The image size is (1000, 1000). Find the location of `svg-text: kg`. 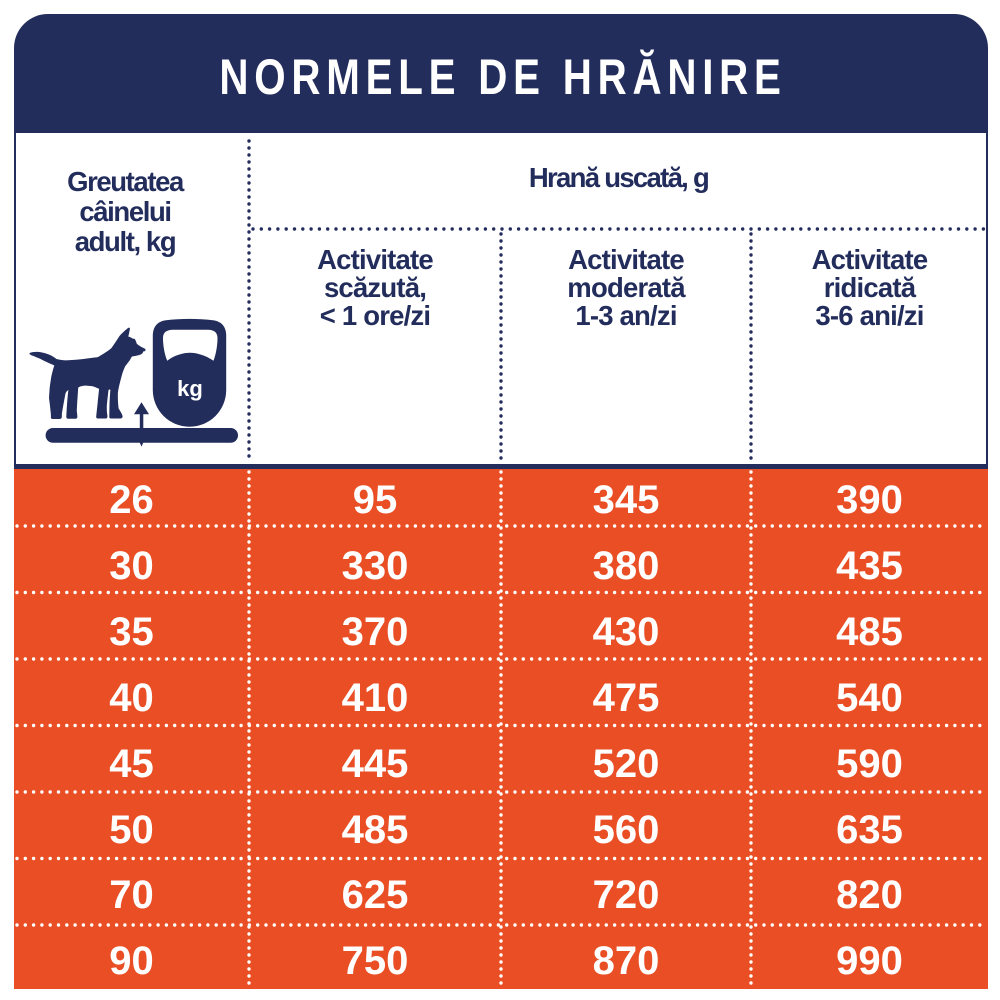

svg-text: kg is located at coordinates (190, 388).